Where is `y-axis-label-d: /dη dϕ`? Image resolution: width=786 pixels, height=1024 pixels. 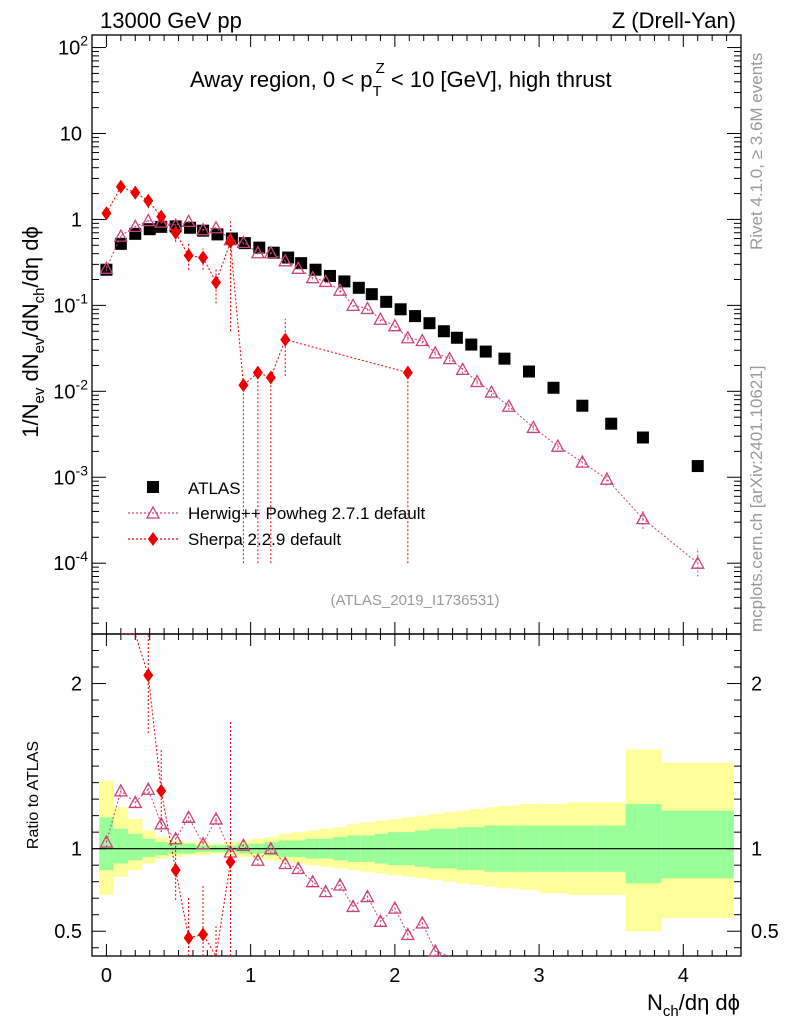
y-axis-label-d: /dη dϕ is located at coordinates (30, 256).